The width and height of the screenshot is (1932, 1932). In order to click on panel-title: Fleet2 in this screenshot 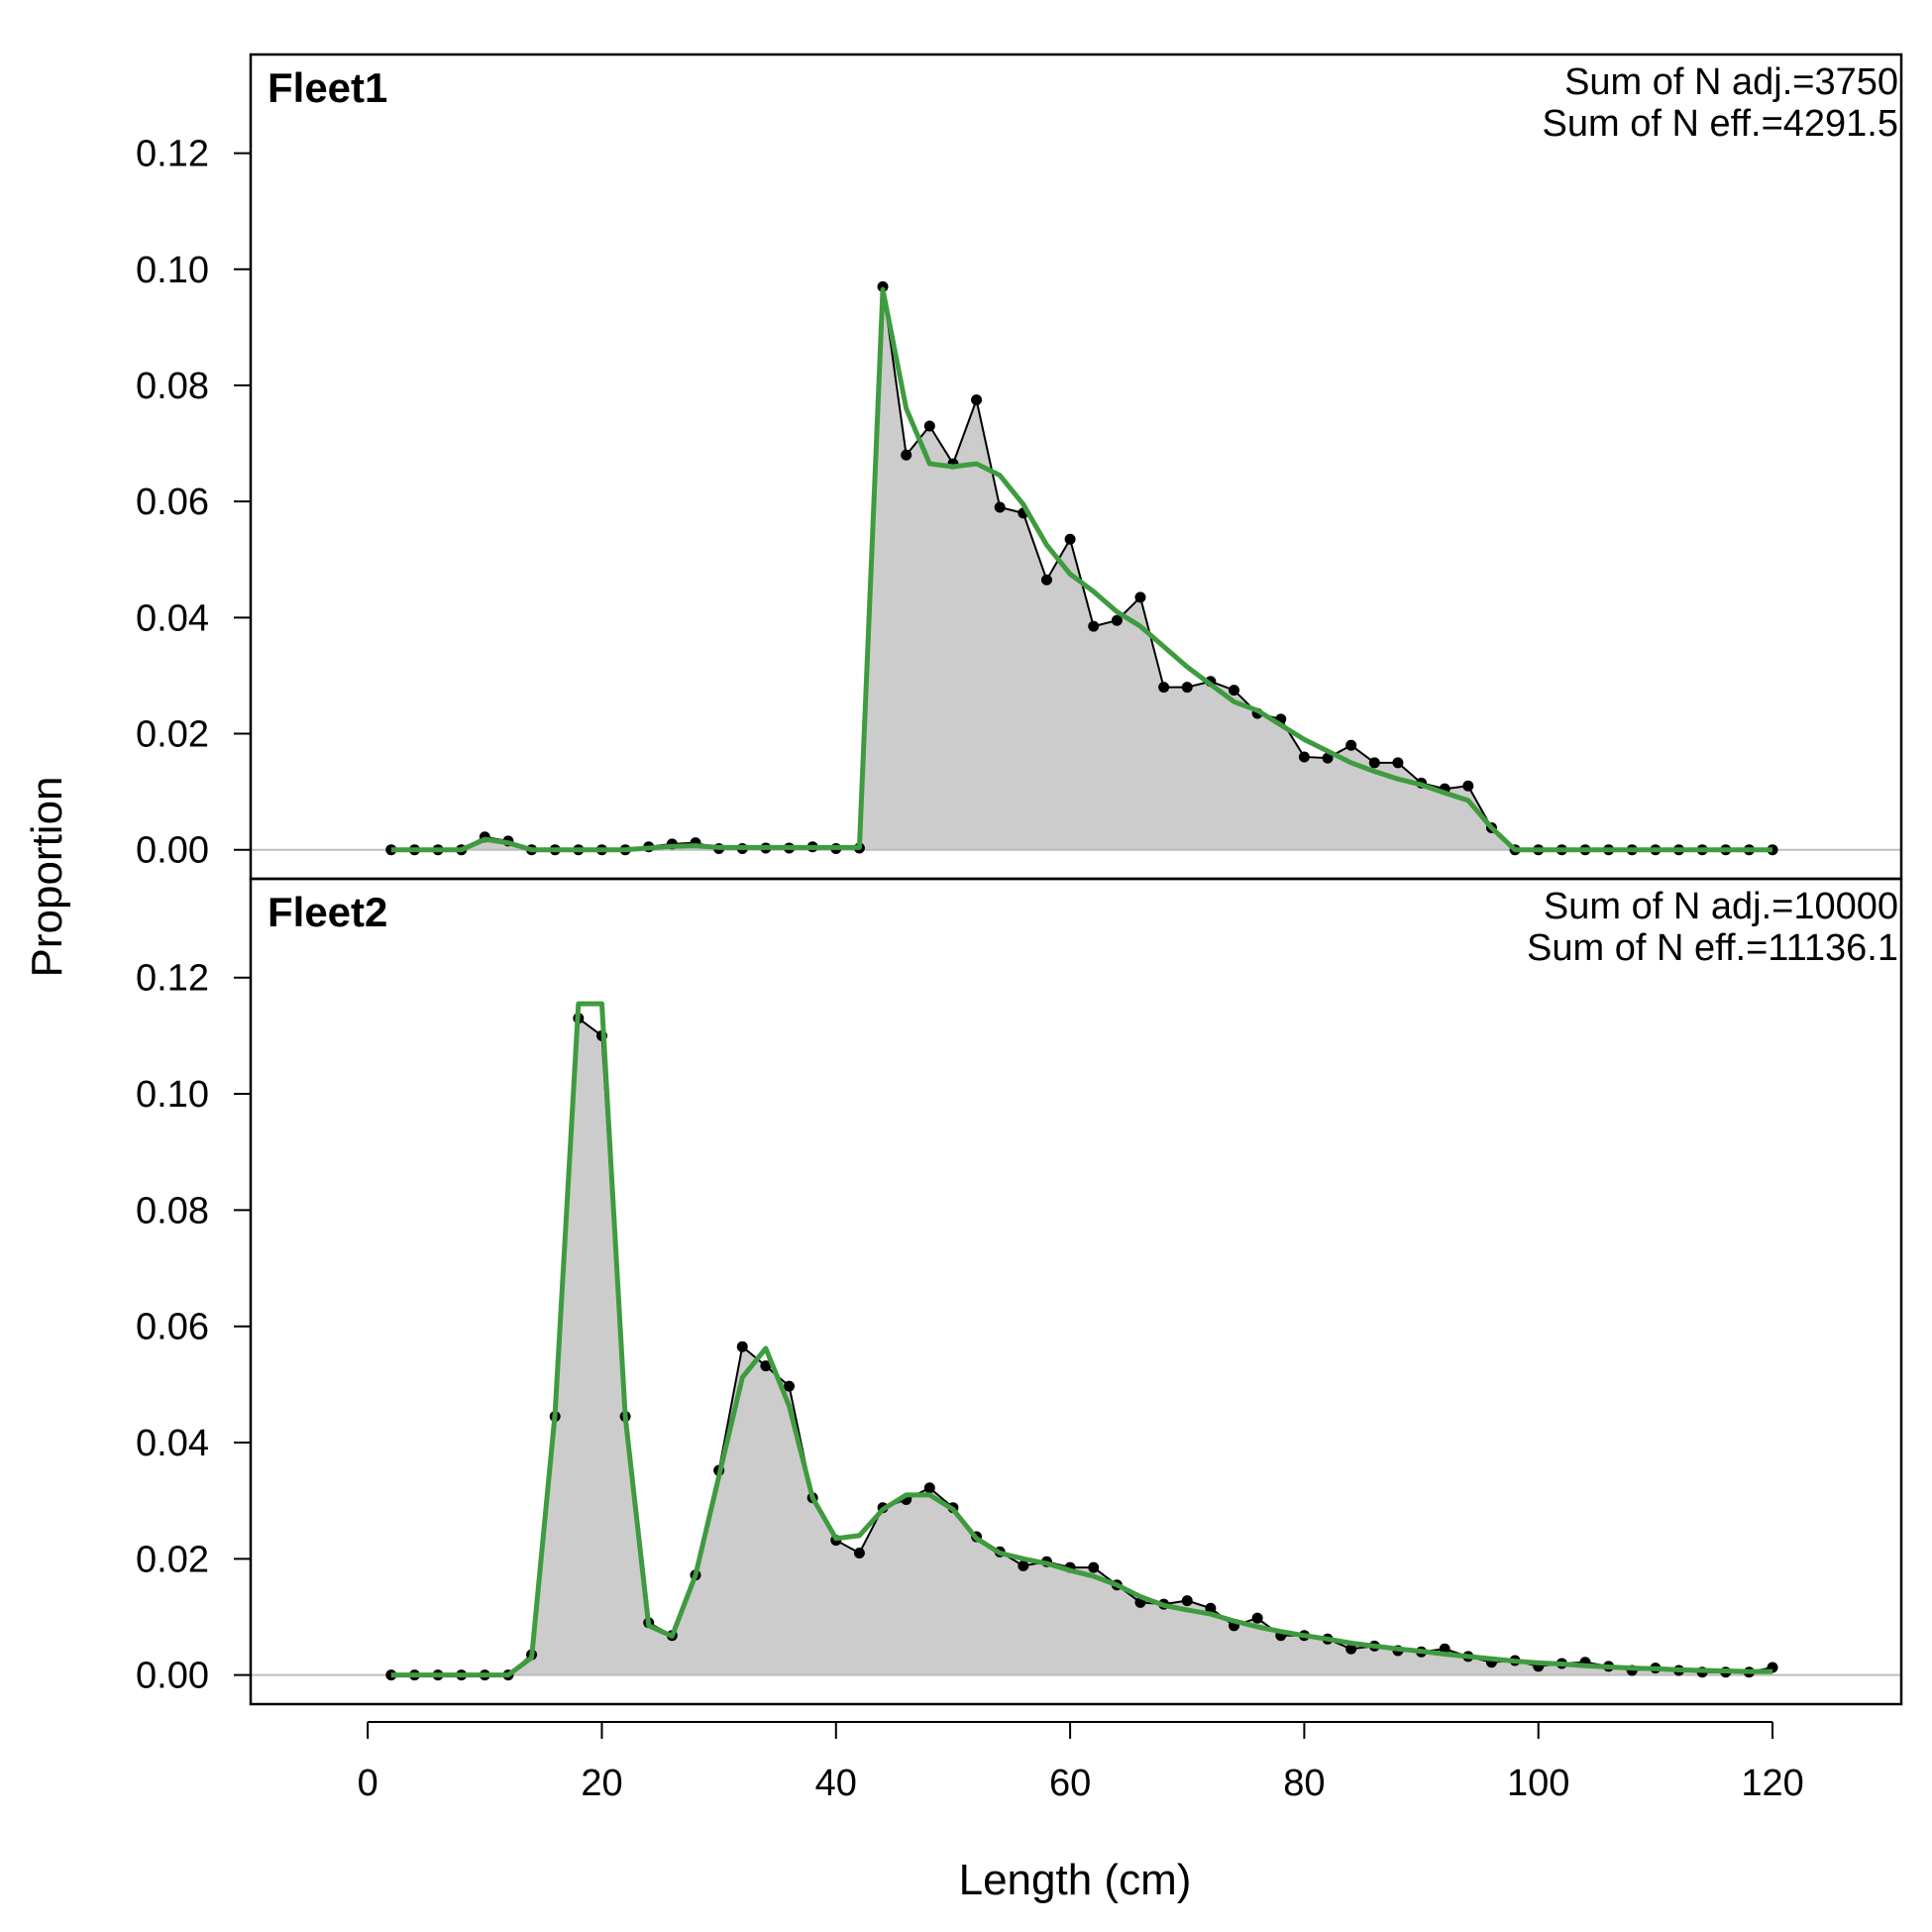, I will do `click(327, 912)`.